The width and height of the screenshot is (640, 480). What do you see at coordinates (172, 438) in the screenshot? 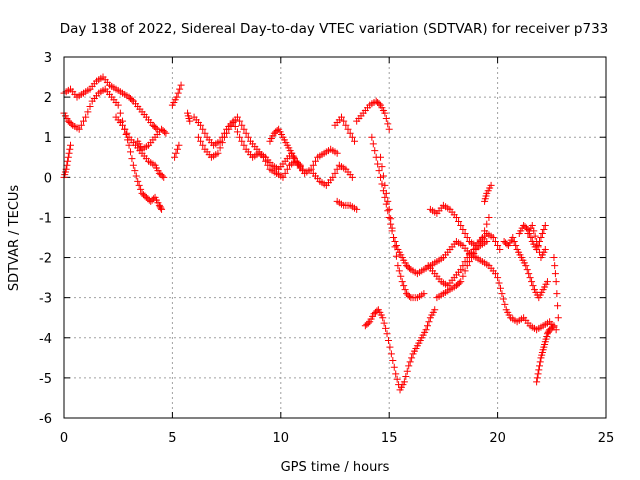
I see `x-tick-label: 5` at bounding box center [172, 438].